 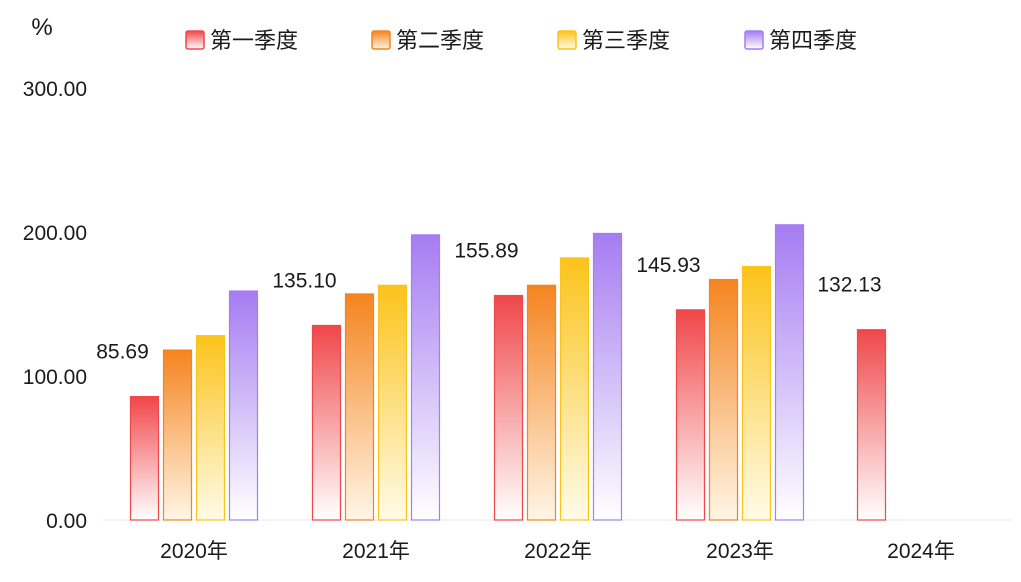 I want to click on y-tick-label: 200.00, so click(x=55, y=233).